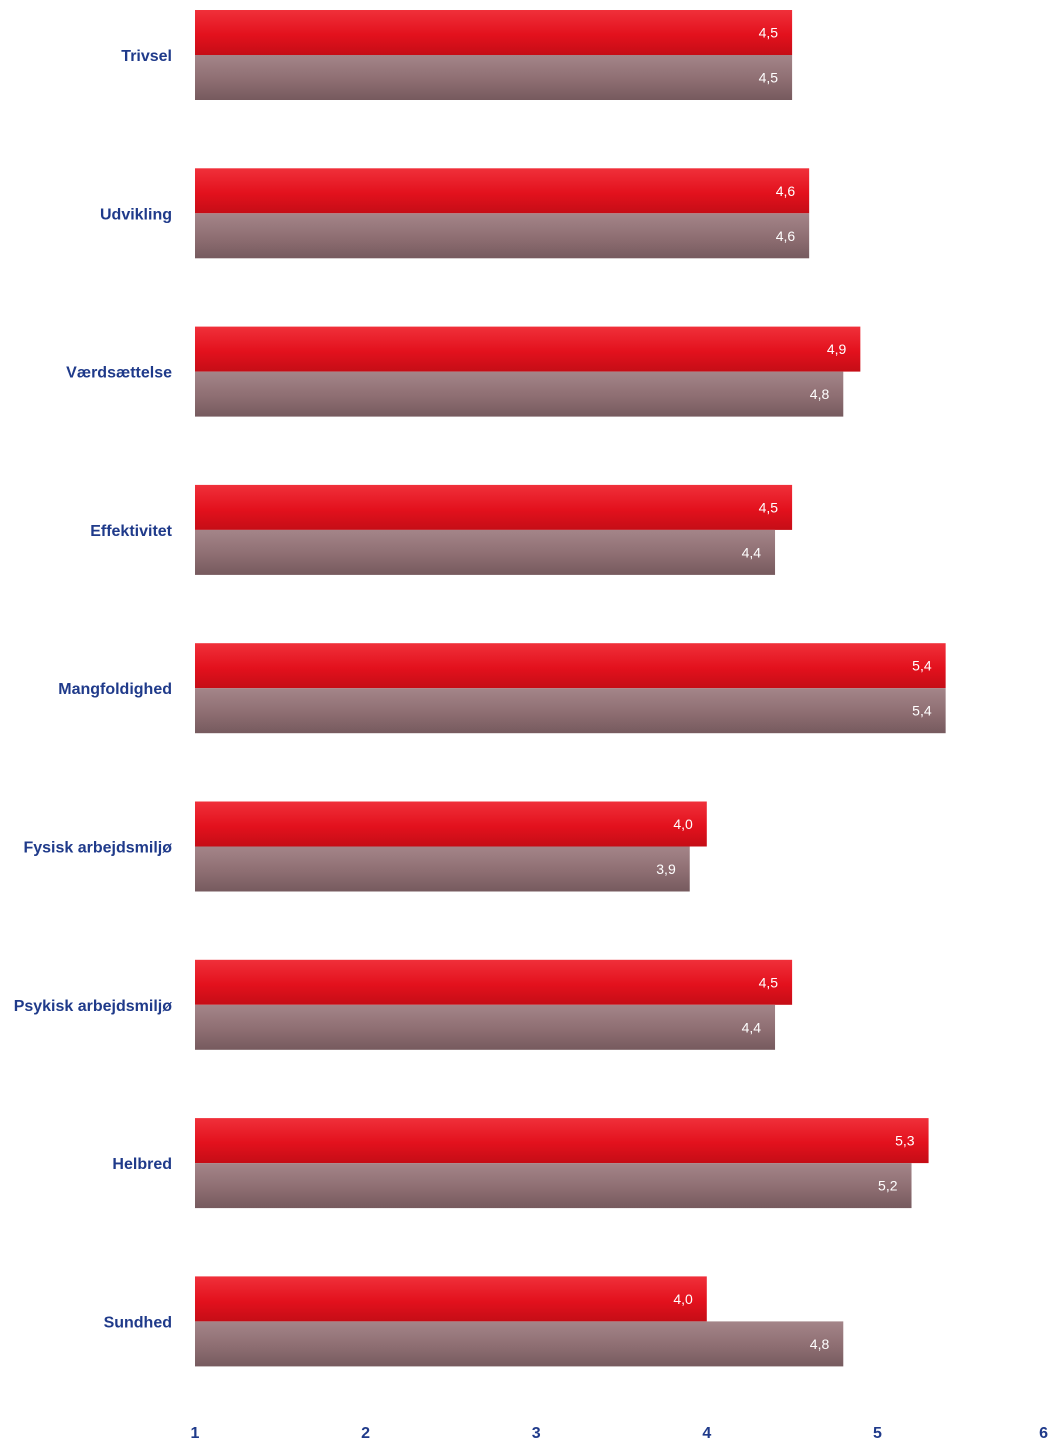 The image size is (1057, 1443). I want to click on x-tick-label-2: 2, so click(365, 1433).